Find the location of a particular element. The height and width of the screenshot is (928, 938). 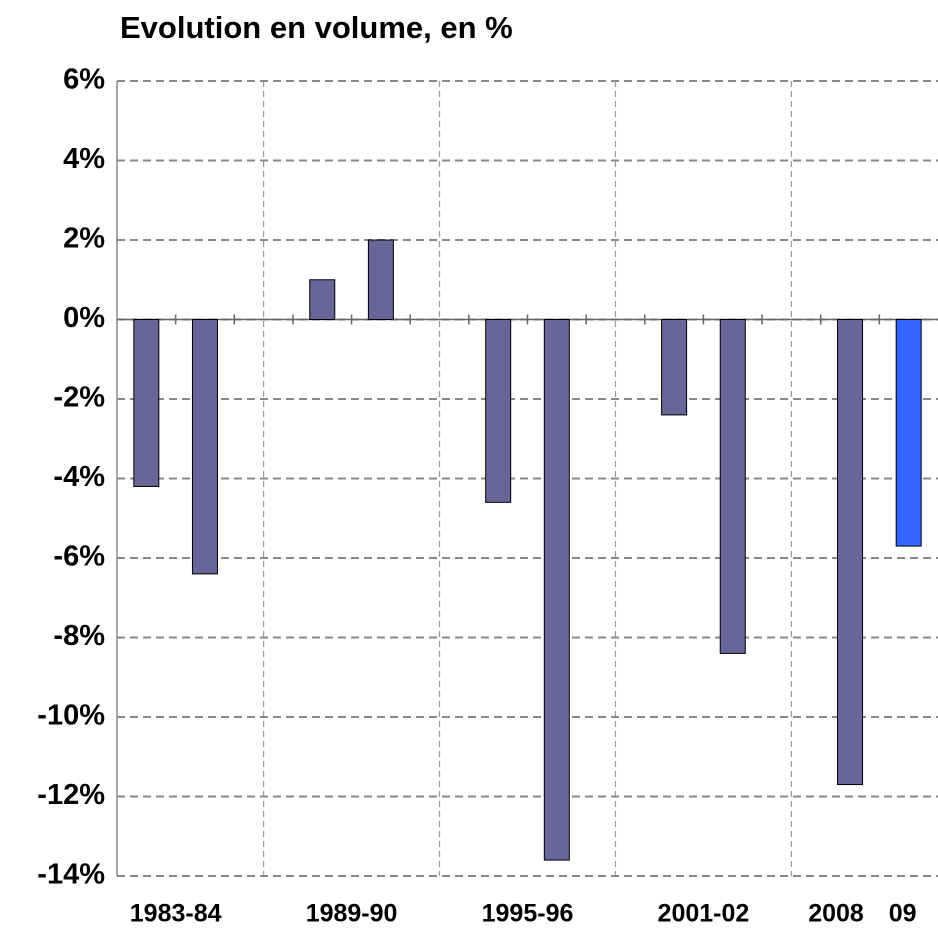

y-tick-label: -12% is located at coordinates (71, 795).